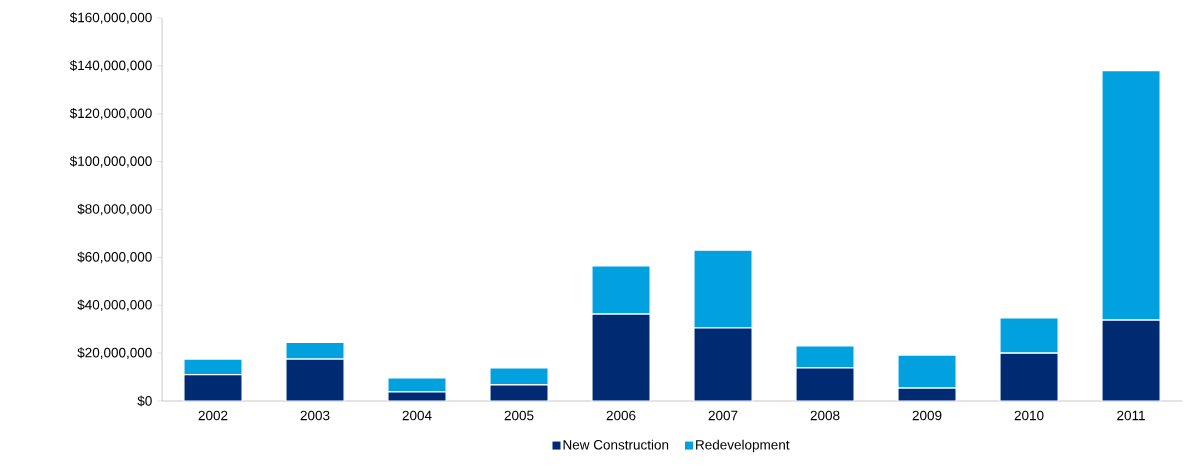 The image size is (1192, 474). I want to click on y-tick-label: $100,000,000, so click(110, 161).